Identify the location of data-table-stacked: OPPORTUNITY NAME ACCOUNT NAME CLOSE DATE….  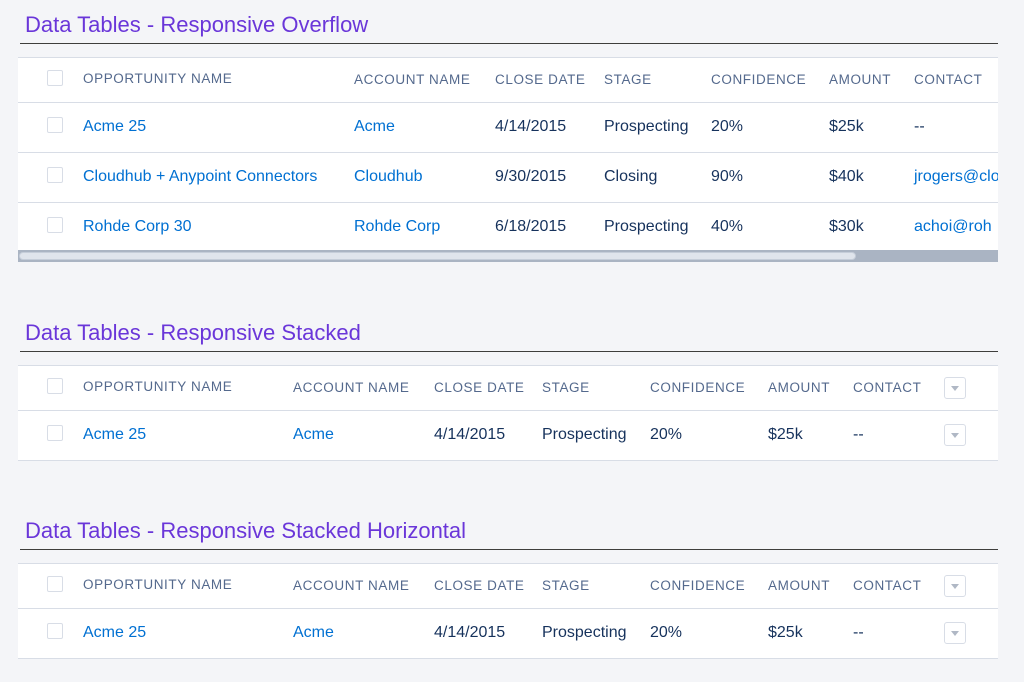
(508, 413).